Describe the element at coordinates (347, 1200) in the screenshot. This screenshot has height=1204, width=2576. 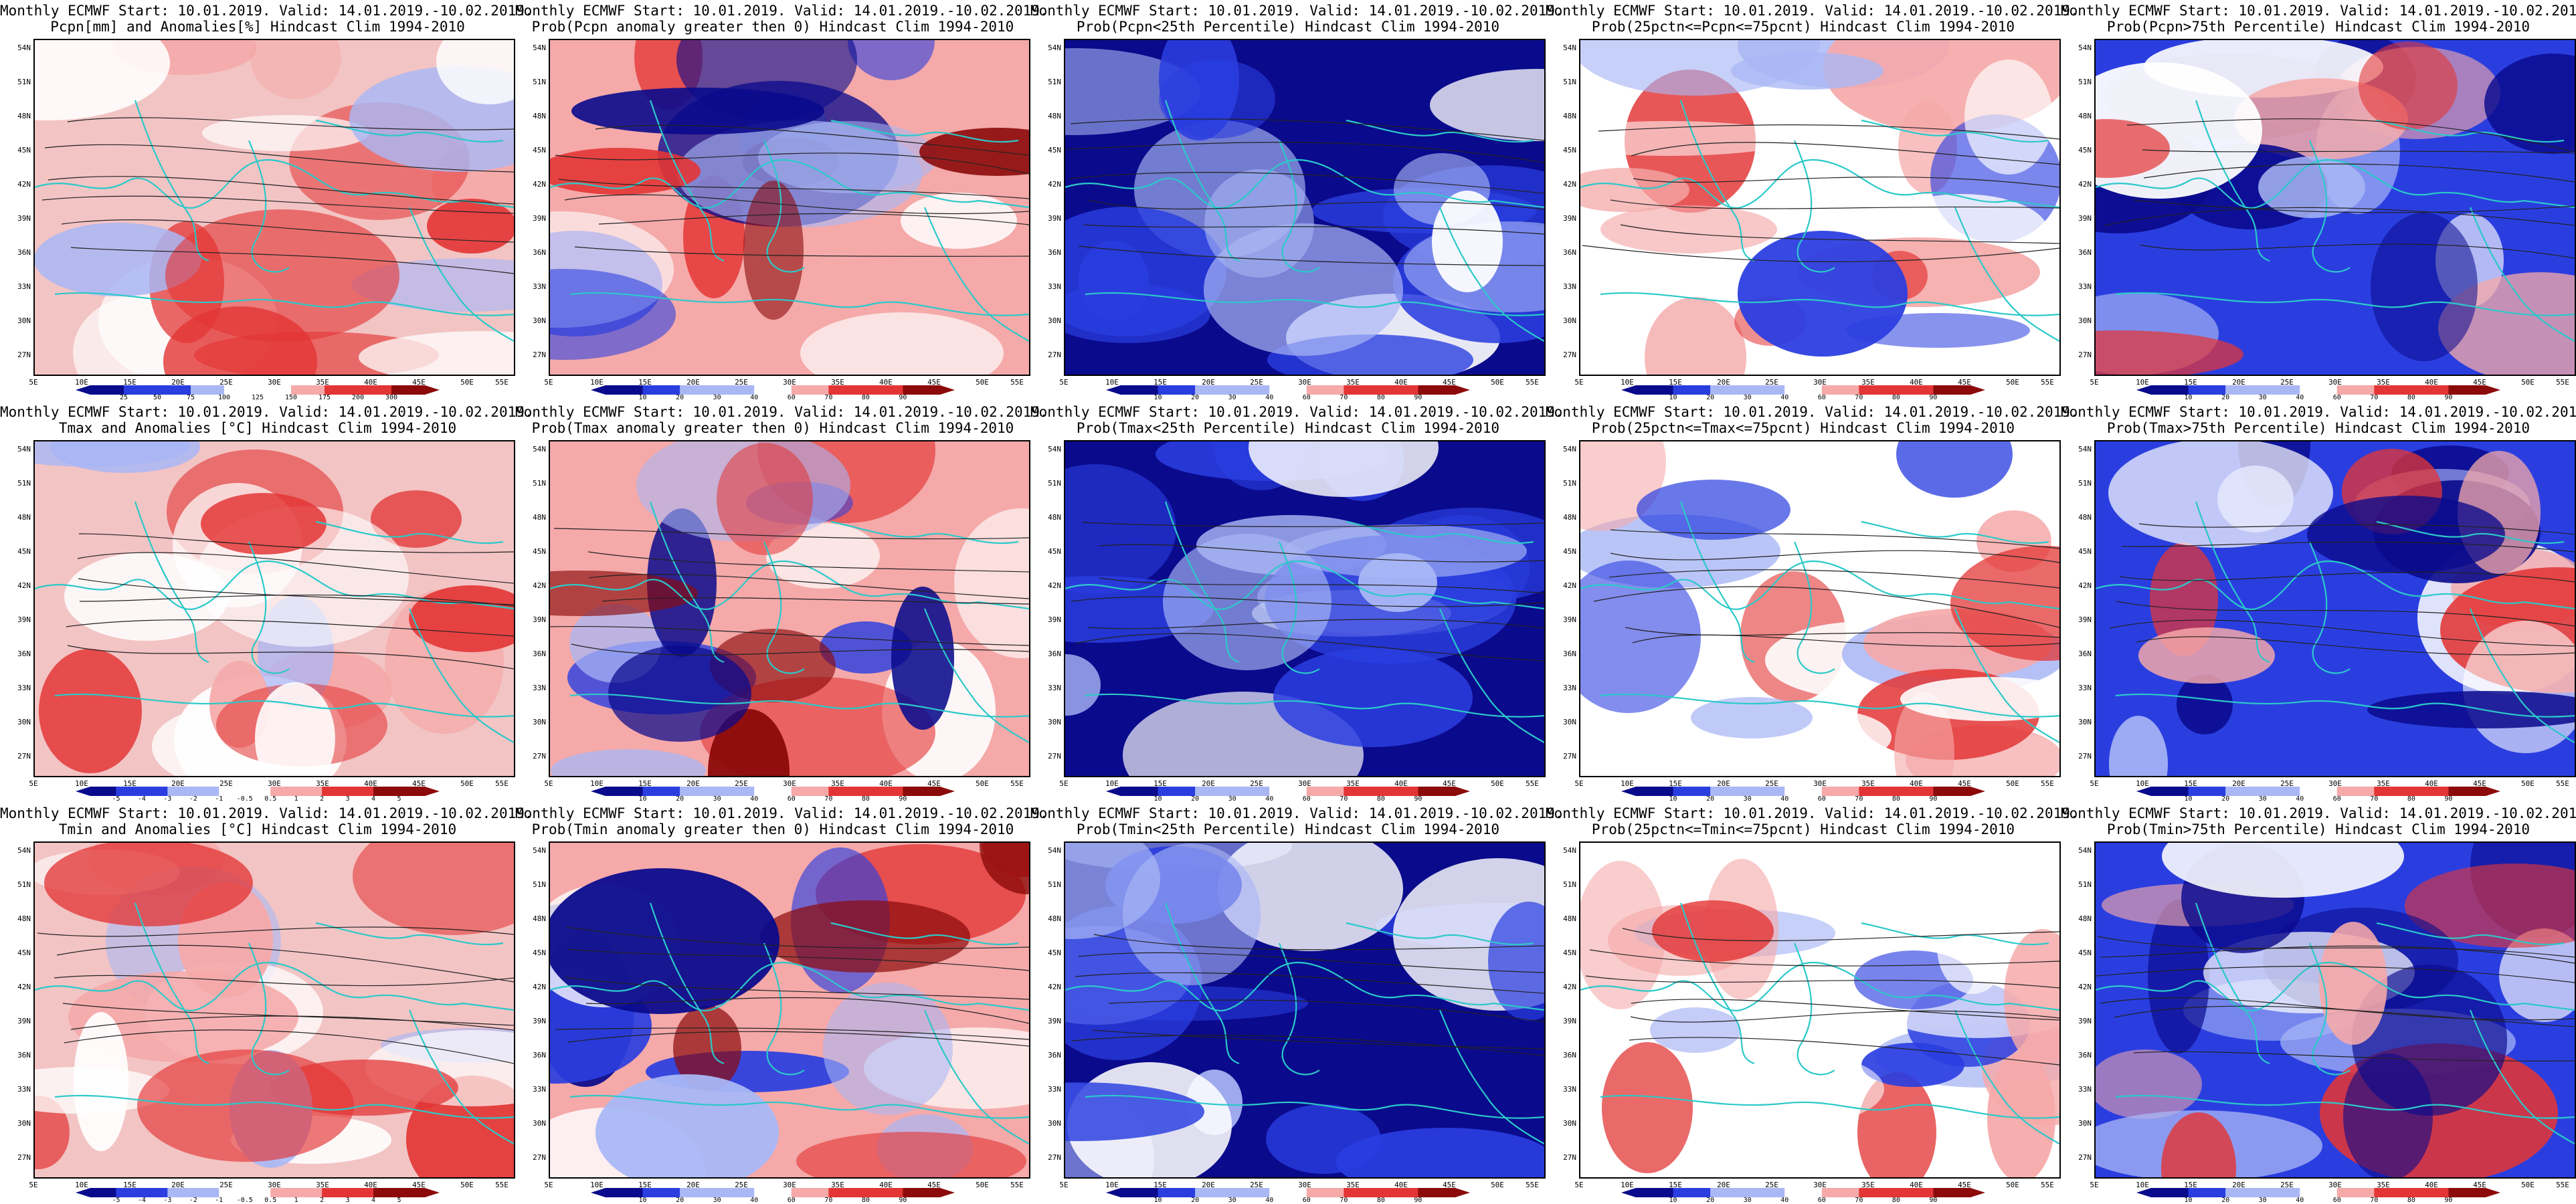
I see `colorbar-label: 3` at that location.